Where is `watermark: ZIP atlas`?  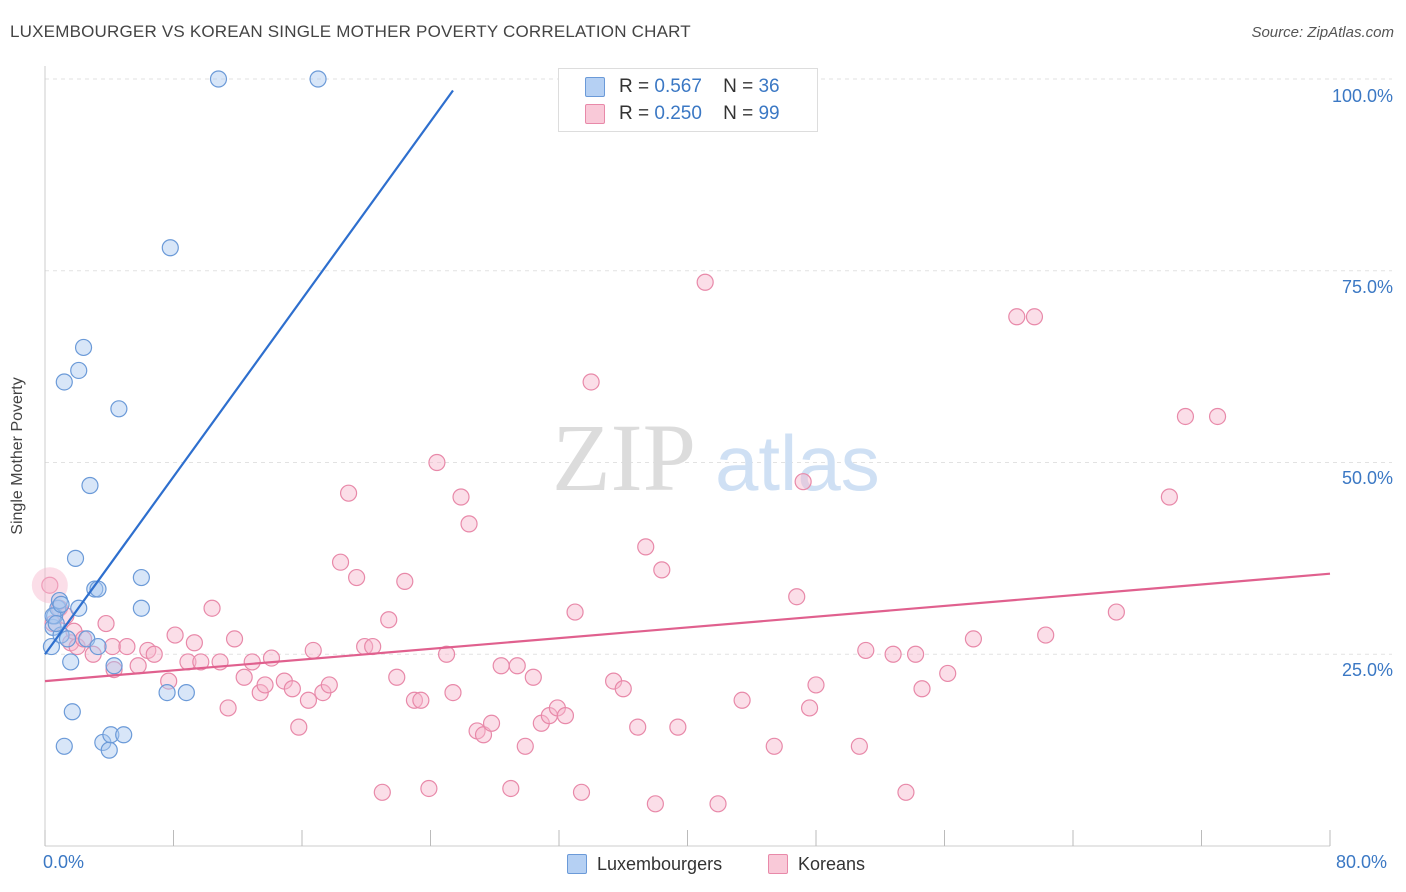 watermark: ZIP atlas is located at coordinates (716, 457).